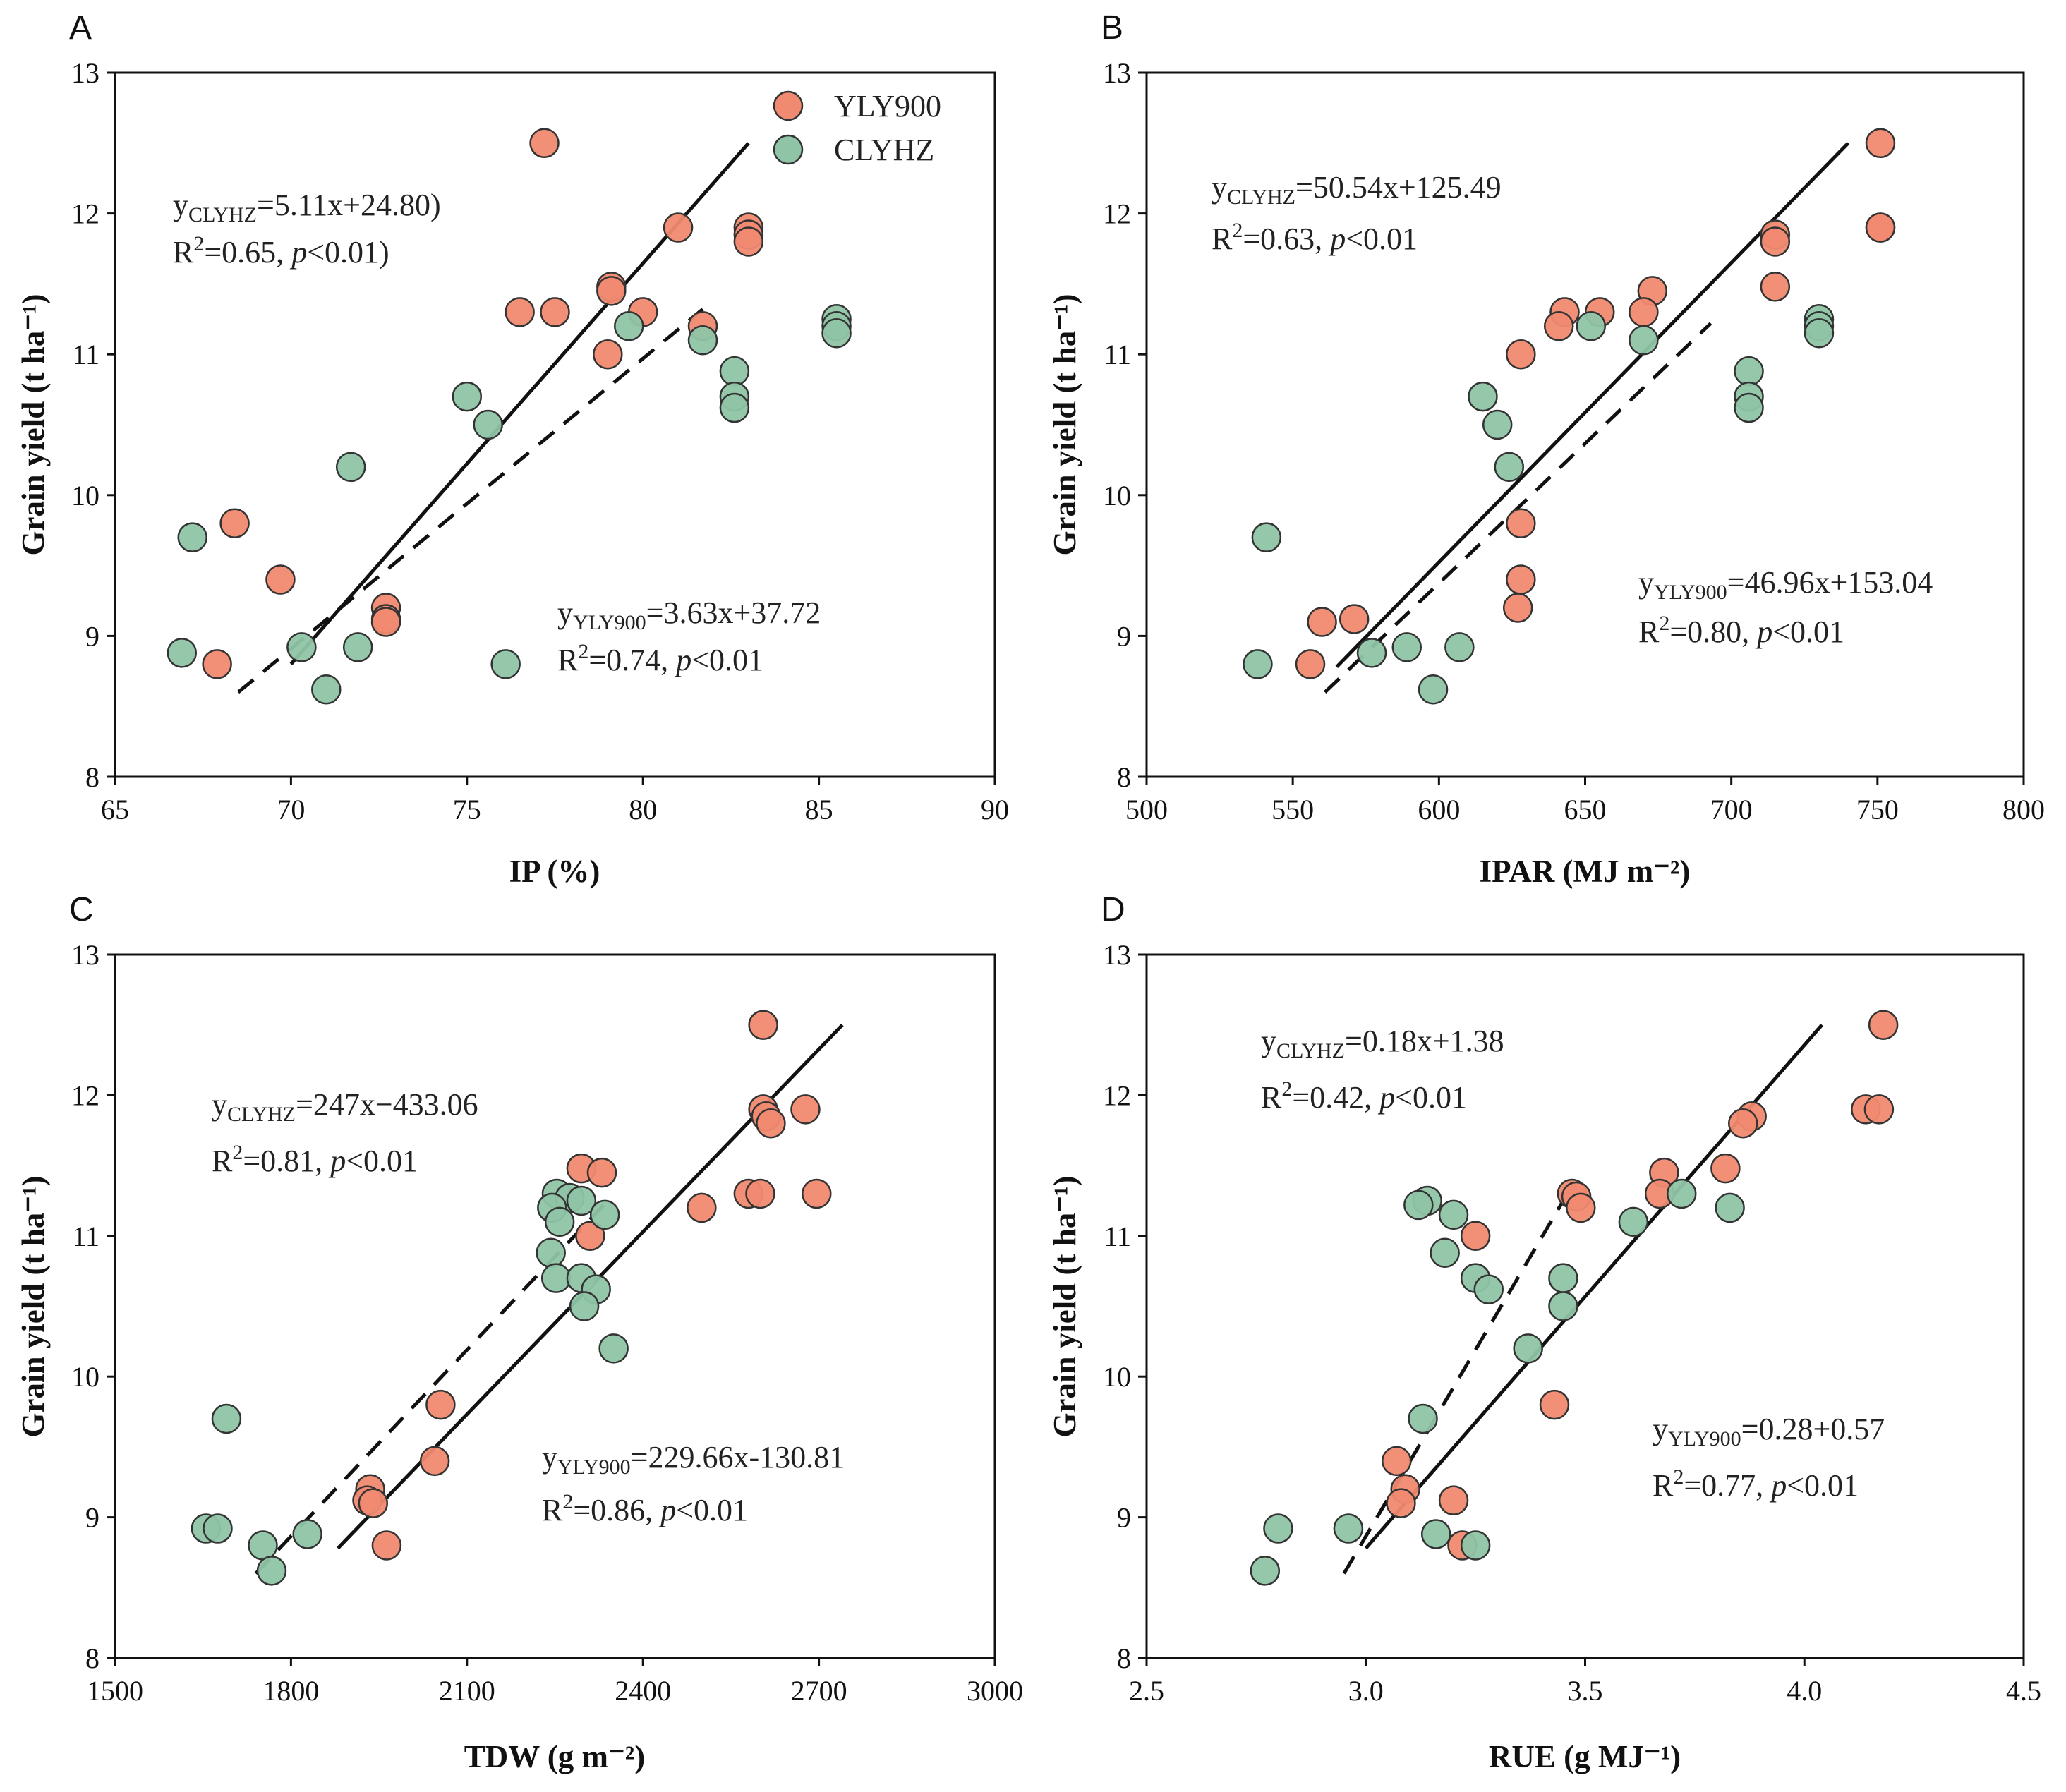 This screenshot has width=2066, height=1792. What do you see at coordinates (555, 871) in the screenshot?
I see `x-axis-label: IP (%)` at bounding box center [555, 871].